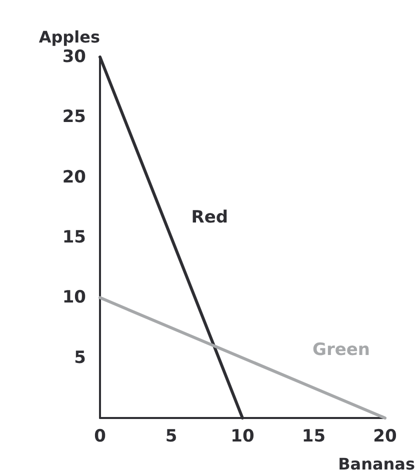 The height and width of the screenshot is (476, 418). What do you see at coordinates (242, 436) in the screenshot?
I see `x-tick-label: 10` at bounding box center [242, 436].